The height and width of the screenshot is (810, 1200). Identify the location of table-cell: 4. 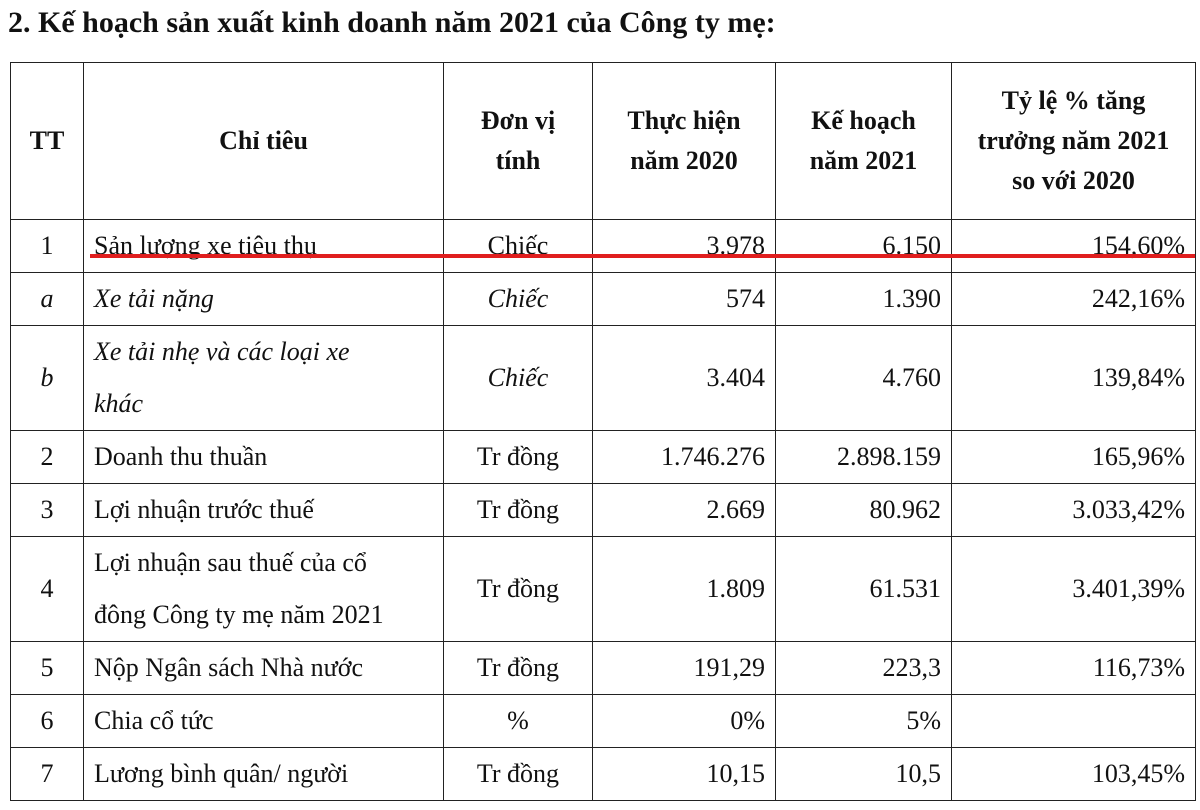
(47, 589).